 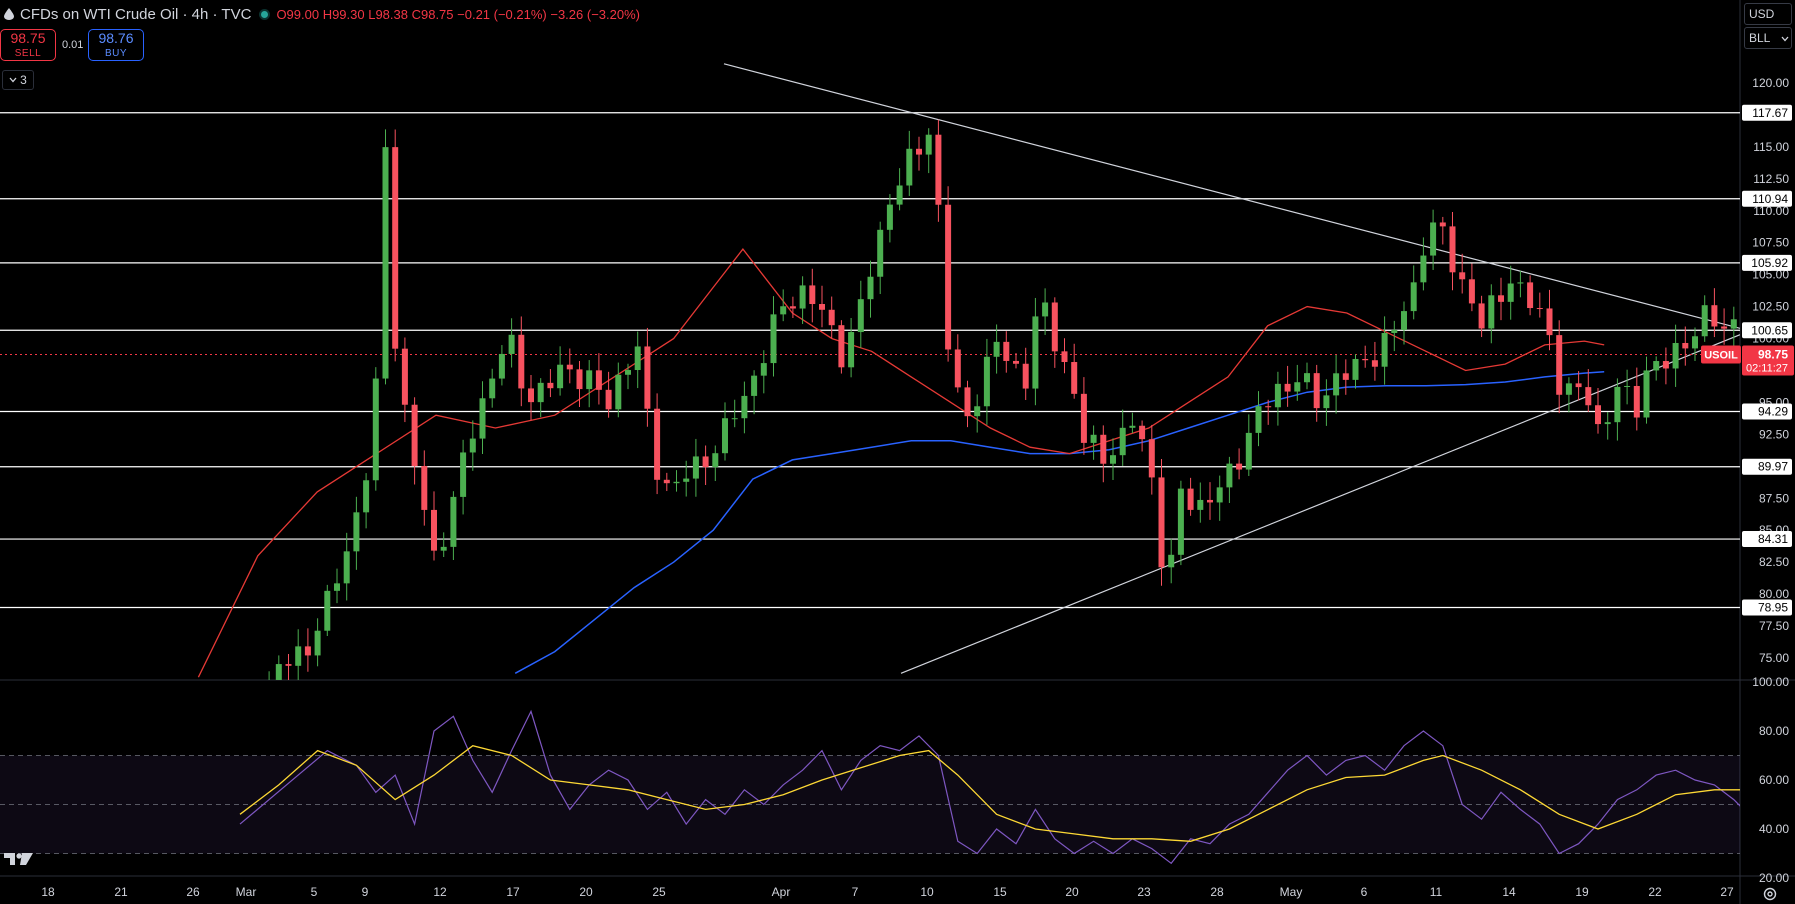 I want to click on currency-select: USD, so click(x=1768, y=14).